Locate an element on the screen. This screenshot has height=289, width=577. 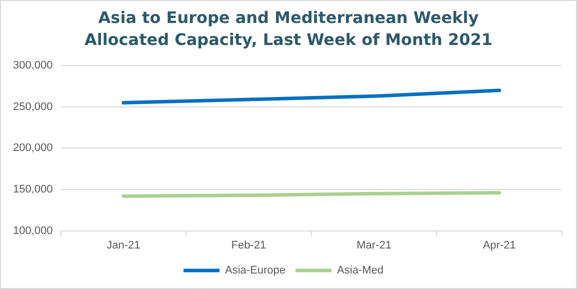
legend-label: Asia-Europe is located at coordinates (255, 270).